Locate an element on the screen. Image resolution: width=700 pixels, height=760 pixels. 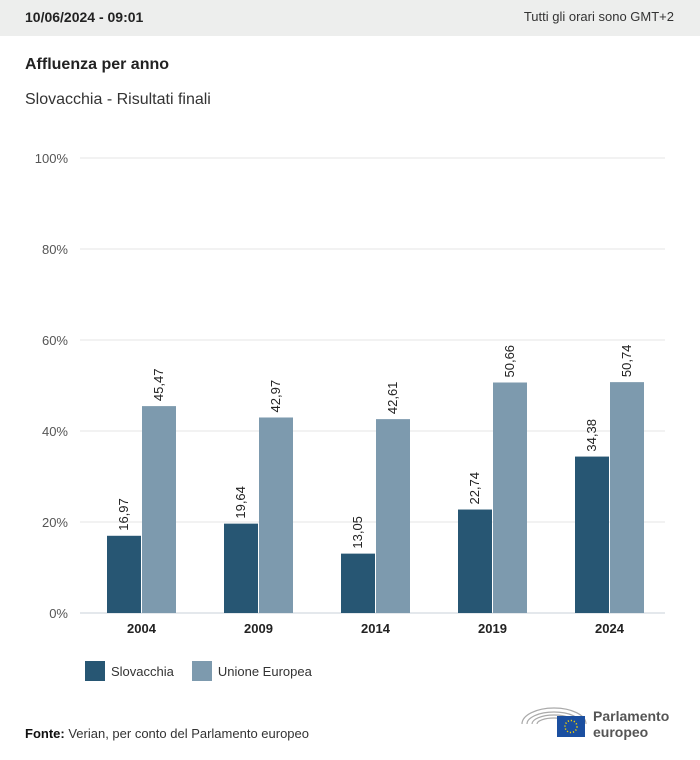
x-tick-label: 2019 is located at coordinates (492, 628).